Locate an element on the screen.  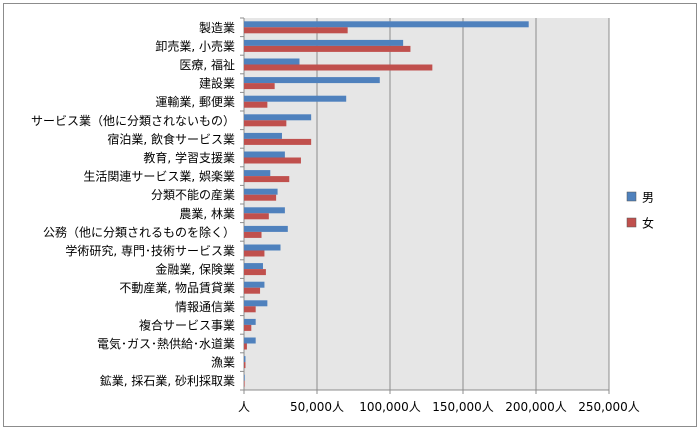
x-tick-label: 250,000人 is located at coordinates (609, 407).